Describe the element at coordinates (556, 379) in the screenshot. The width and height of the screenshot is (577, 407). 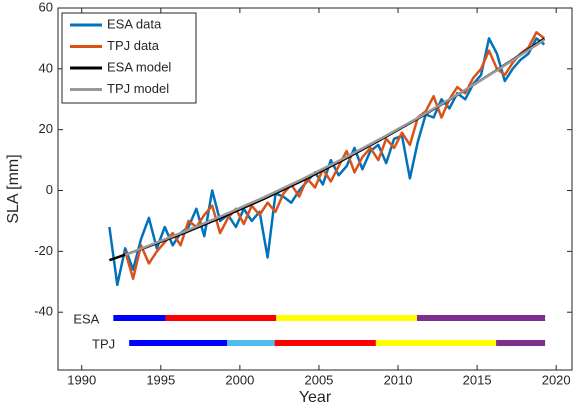
I see `x-tick-label: 2020` at that location.